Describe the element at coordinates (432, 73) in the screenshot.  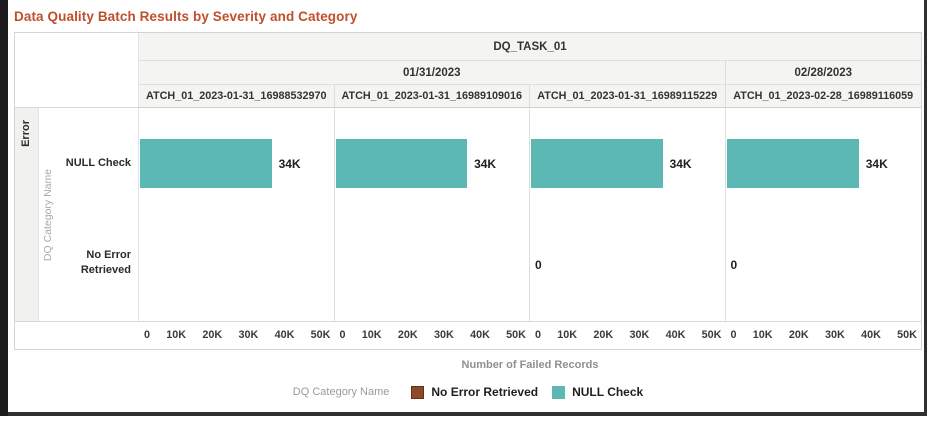
I see `date-header-01-31: 01/31/2023` at that location.